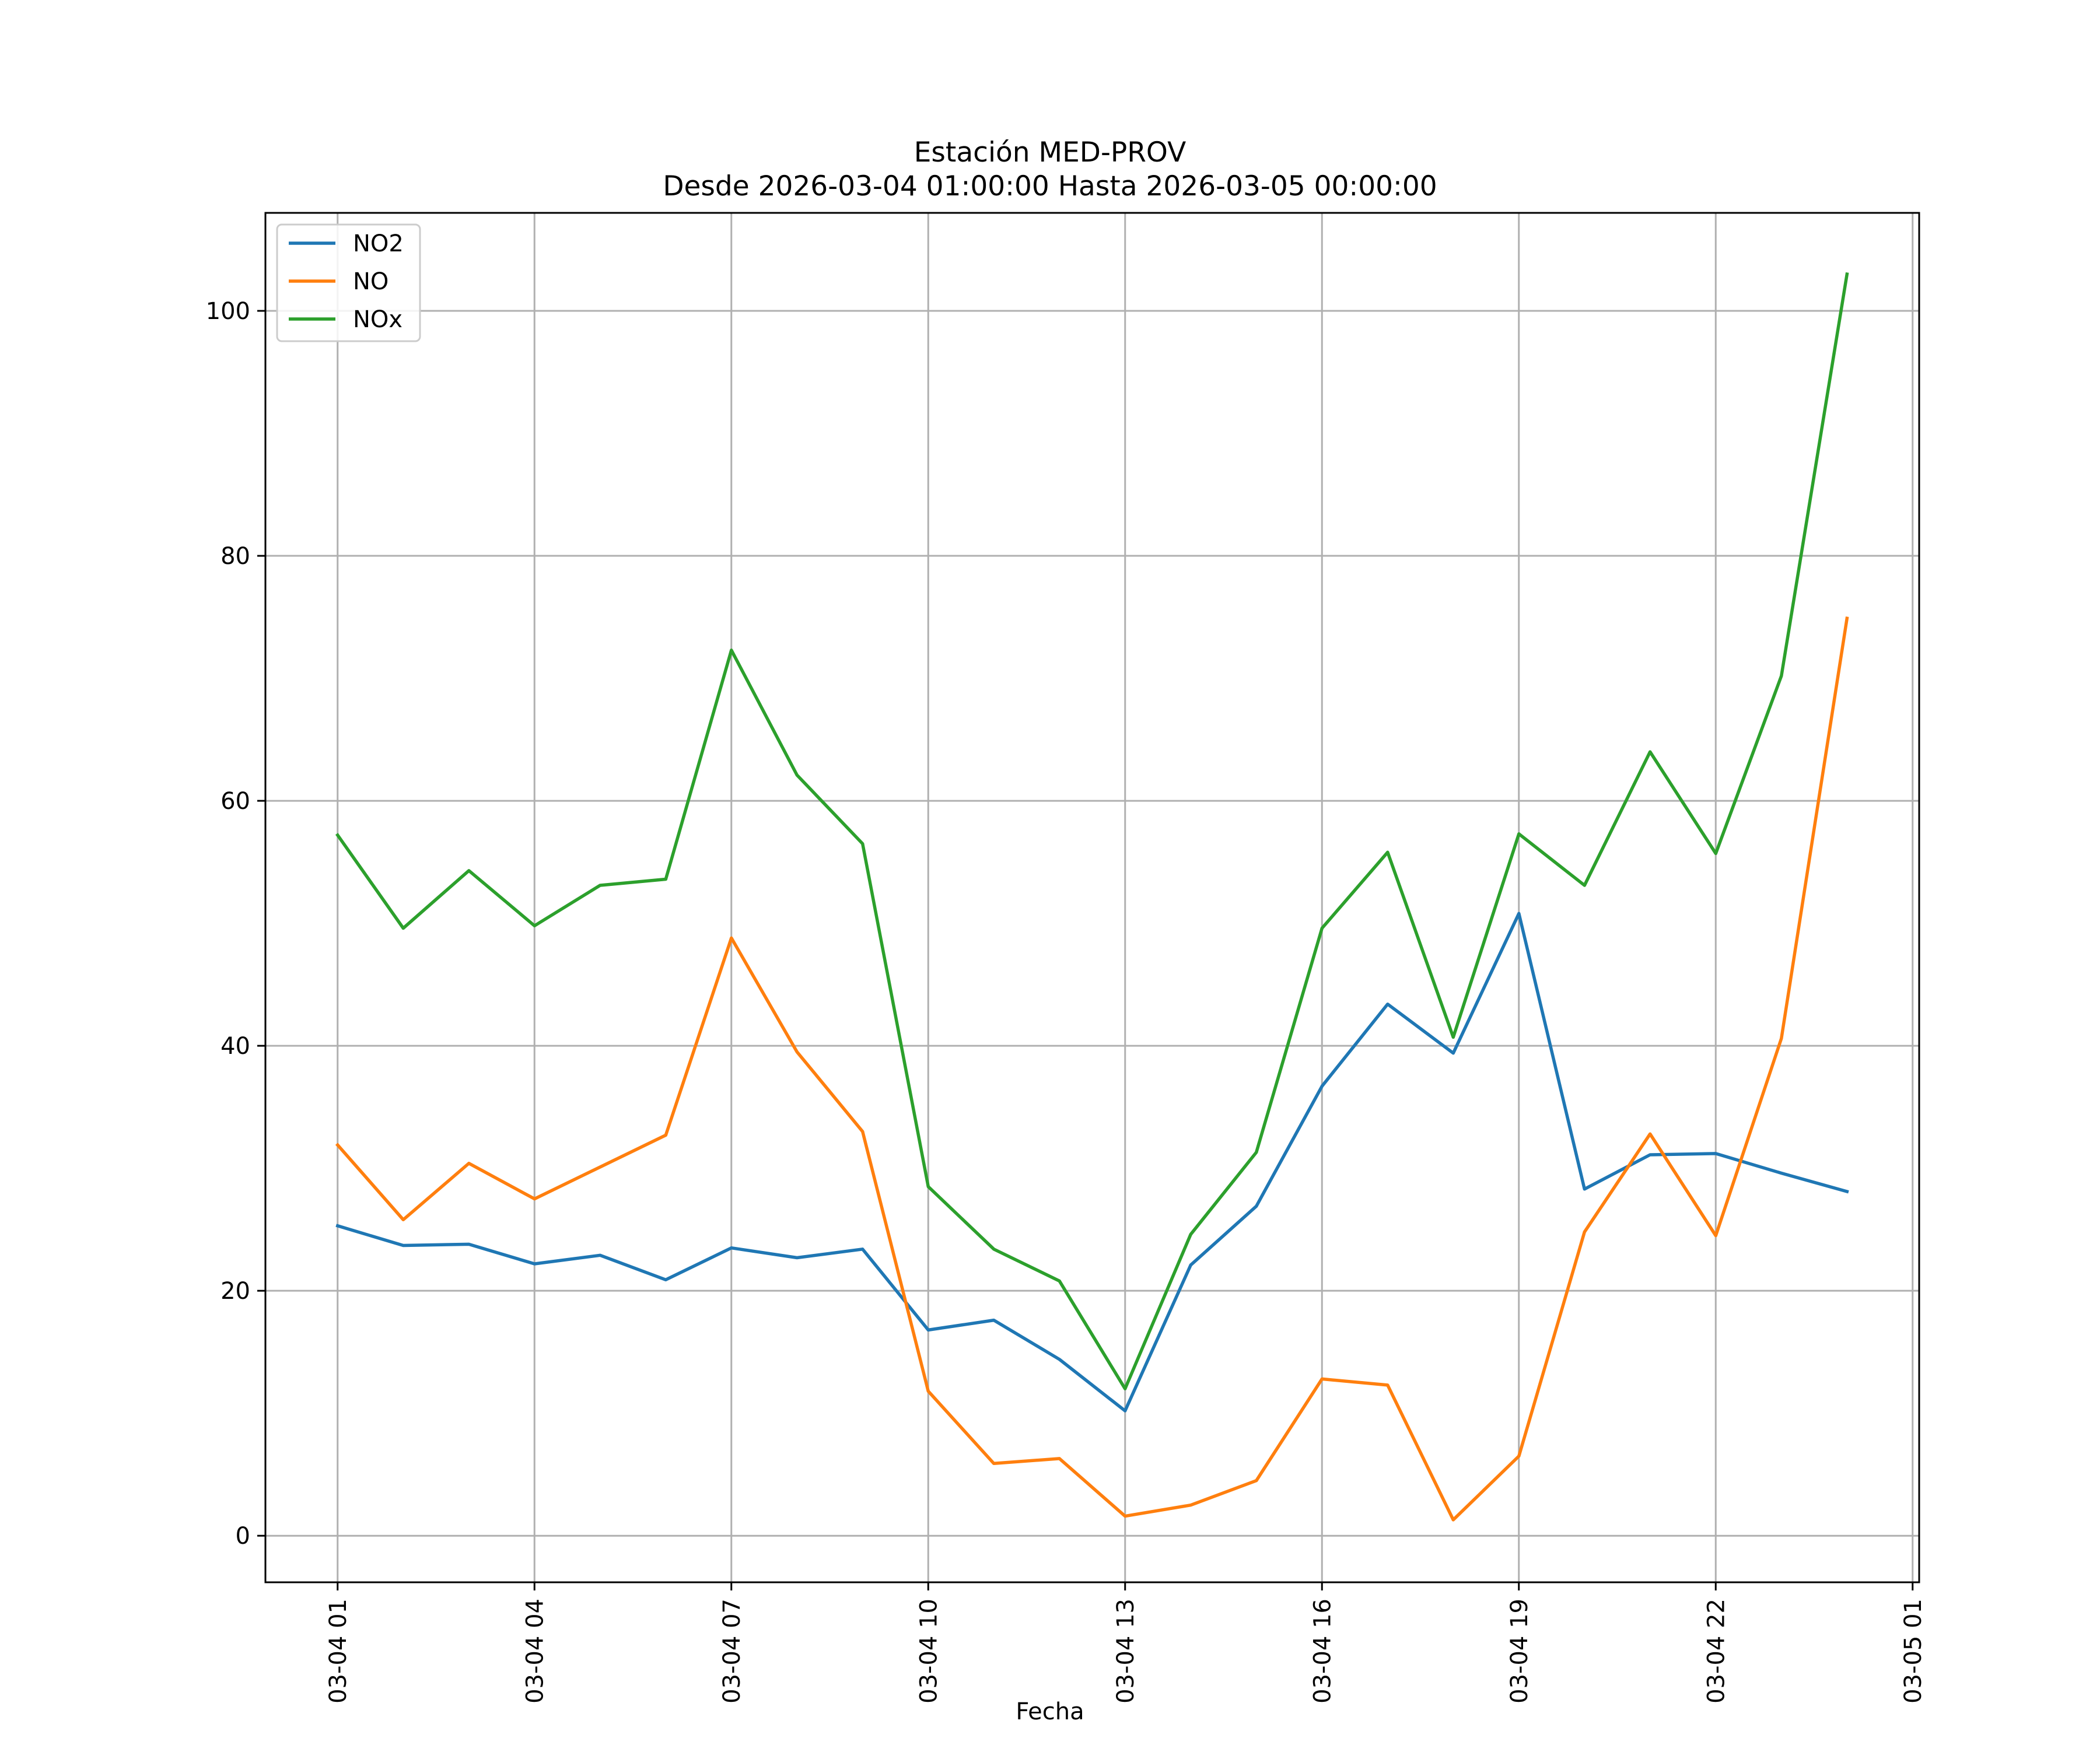 This screenshot has height=1752, width=2100. Describe the element at coordinates (1322, 1651) in the screenshot. I see `x-tick-label: 03-04 16` at that location.